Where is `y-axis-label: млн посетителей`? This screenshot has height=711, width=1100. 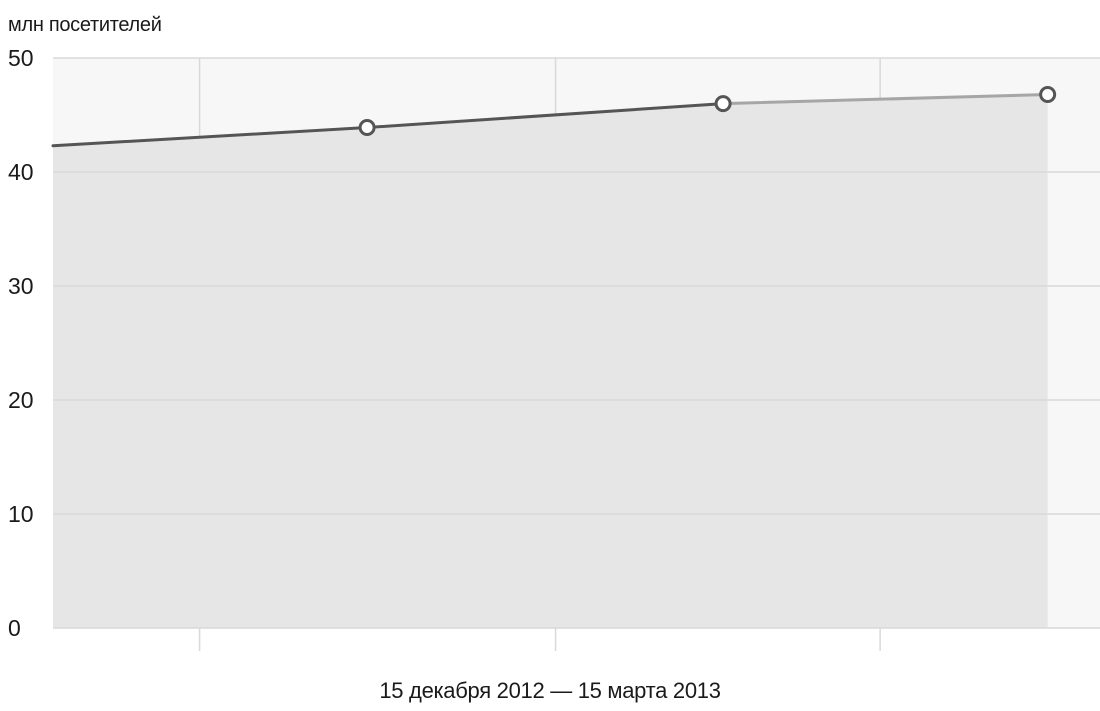 y-axis-label: млн посетителей is located at coordinates (85, 25).